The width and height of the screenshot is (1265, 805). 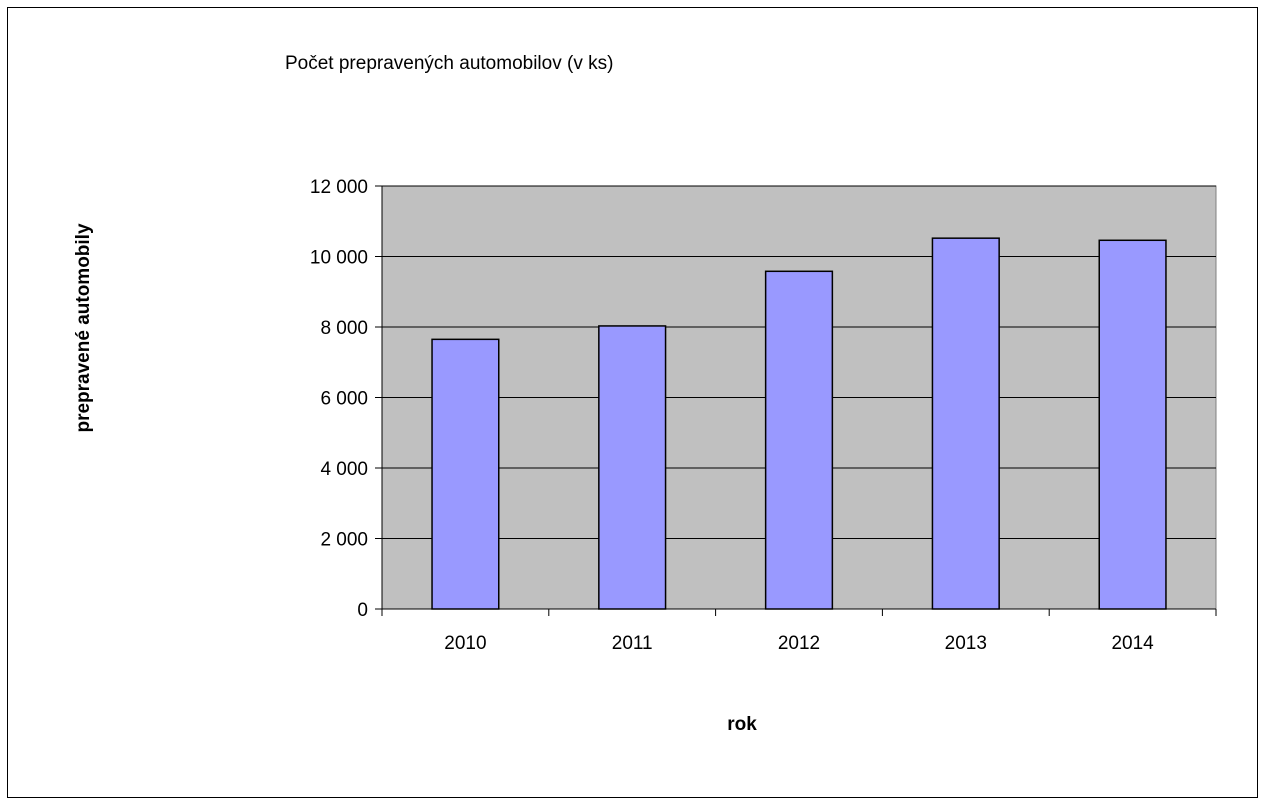 I want to click on y-tick-label: 4 000, so click(x=344, y=469).